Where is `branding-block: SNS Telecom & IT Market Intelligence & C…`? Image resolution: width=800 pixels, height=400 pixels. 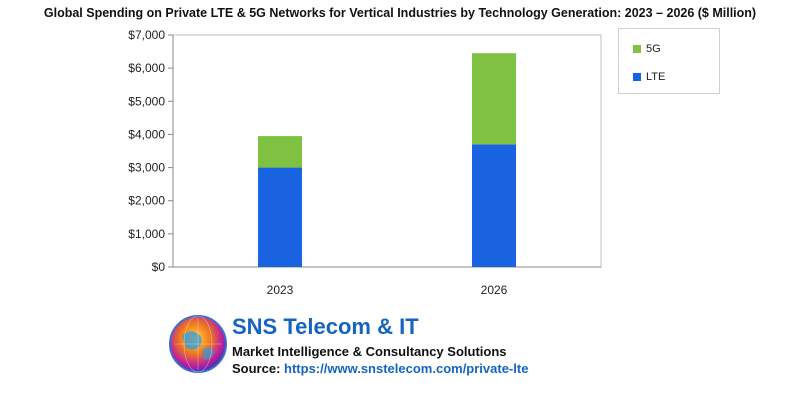 branding-block: SNS Telecom & IT Market Intelligence & C… is located at coordinates (403, 349).